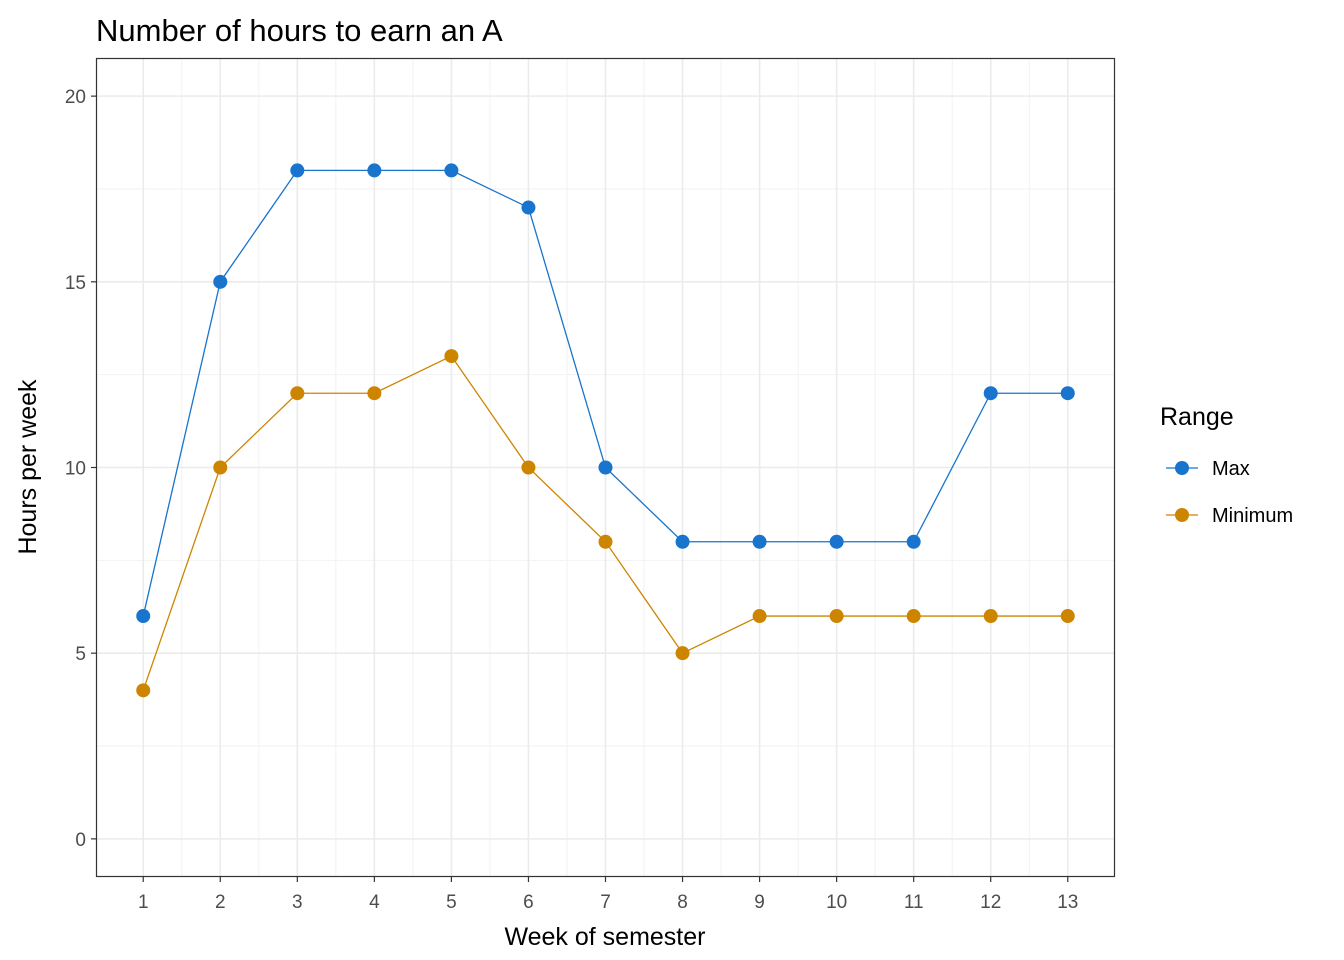 The width and height of the screenshot is (1344, 960). Describe the element at coordinates (759, 902) in the screenshot. I see `x-tick-label: 9` at that location.